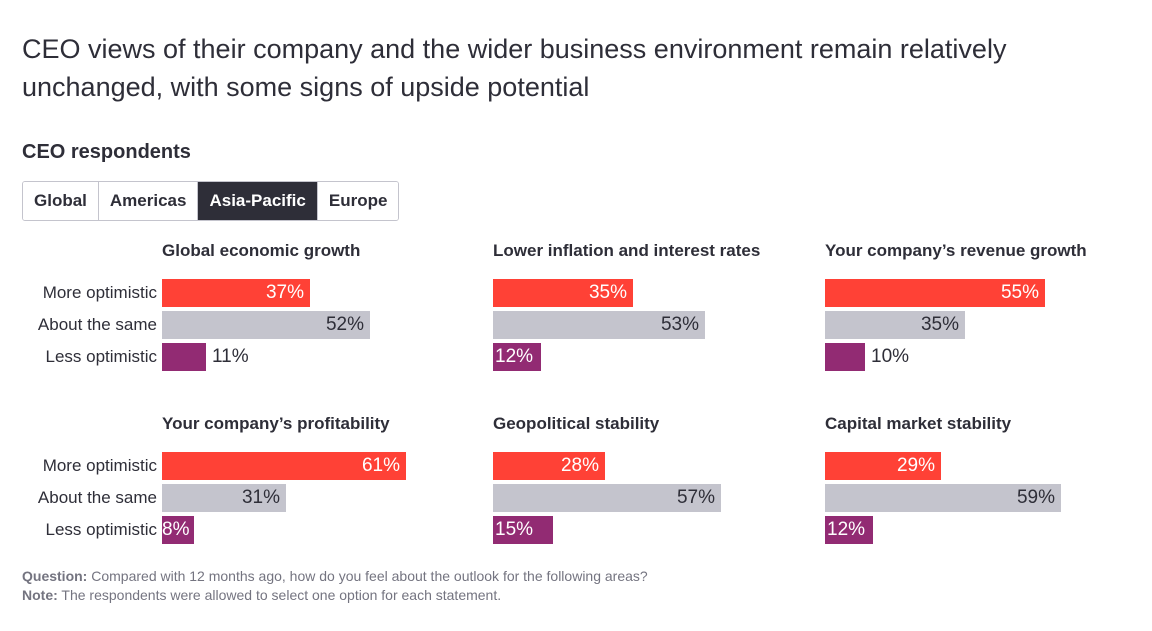 The height and width of the screenshot is (631, 1152). I want to click on panel-title: Your company’s revenue growth, so click(956, 250).